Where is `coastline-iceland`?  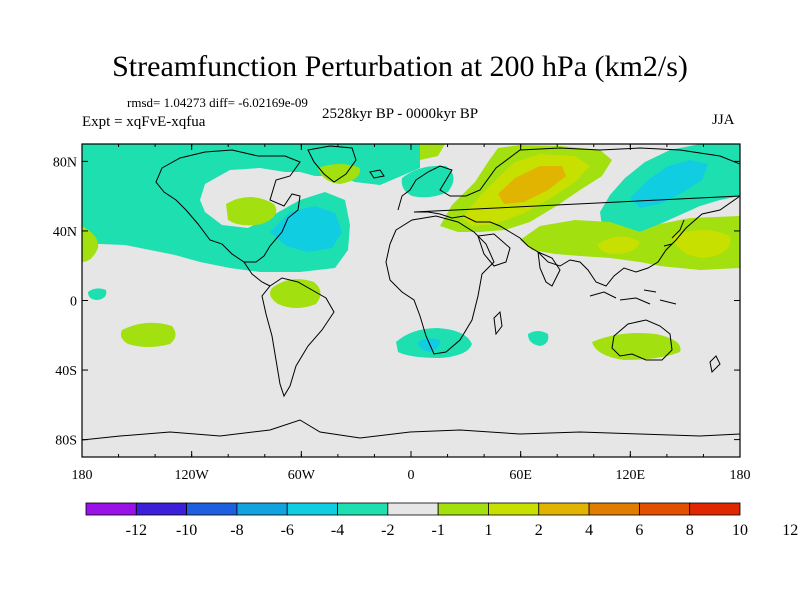 coastline-iceland is located at coordinates (377, 174).